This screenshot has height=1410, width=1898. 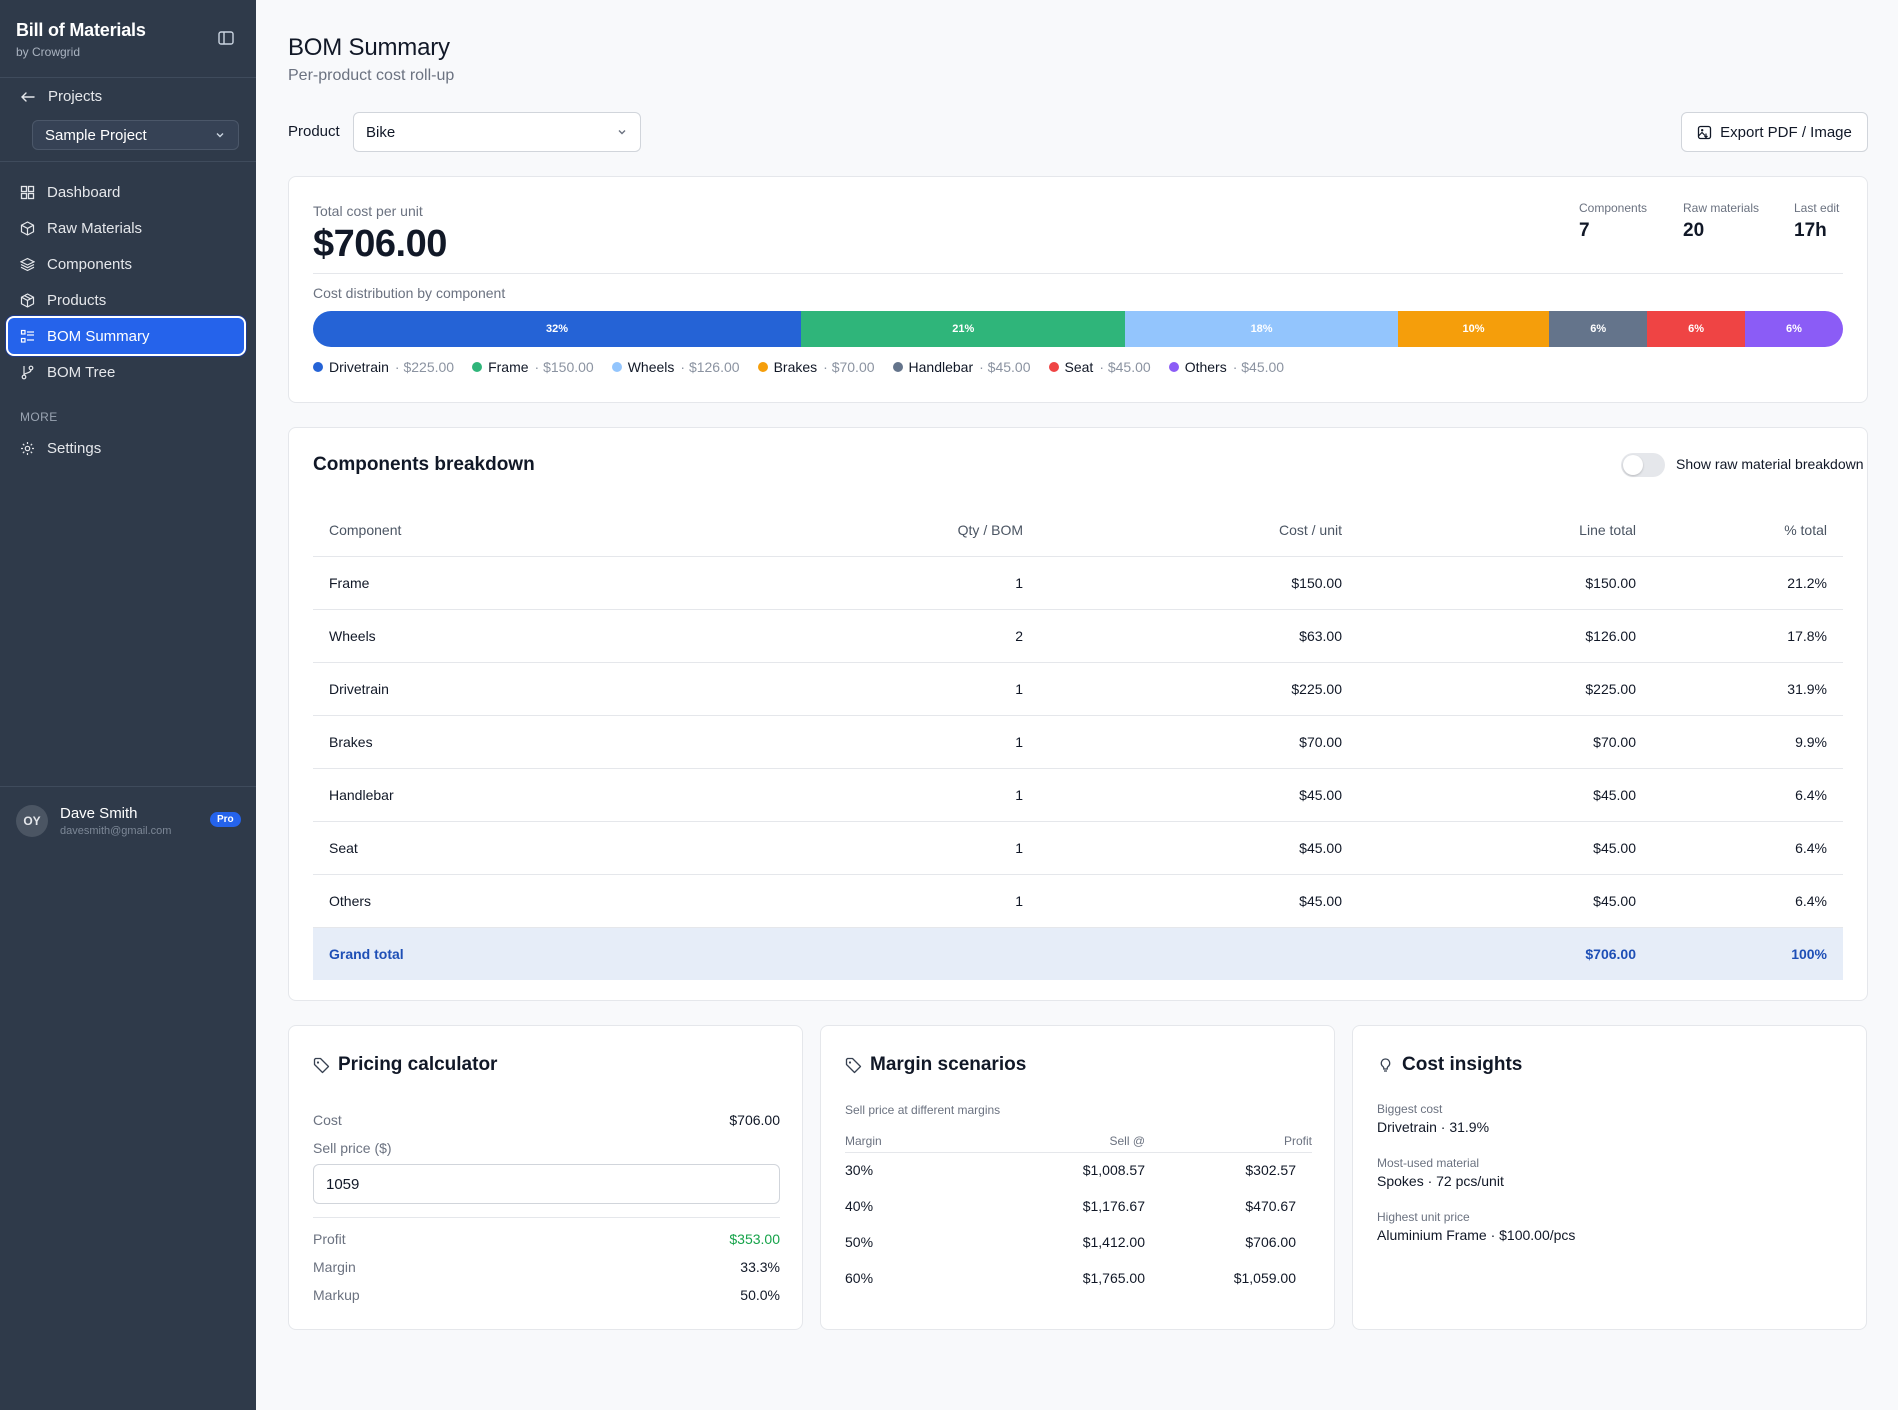 I want to click on sidebar-nav-more: Settings, so click(x=126, y=448).